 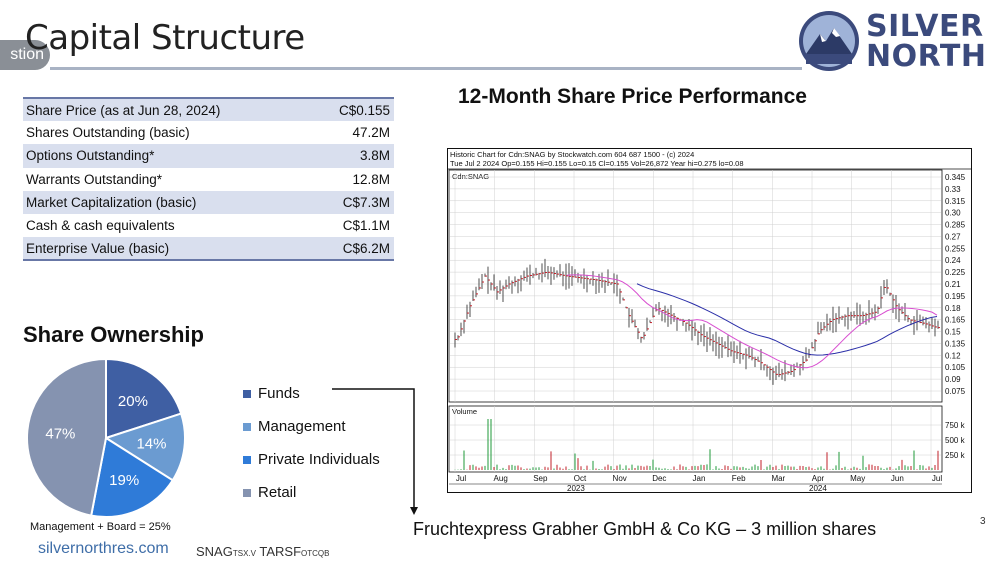 What do you see at coordinates (696, 444) in the screenshot?
I see `volume-bars` at bounding box center [696, 444].